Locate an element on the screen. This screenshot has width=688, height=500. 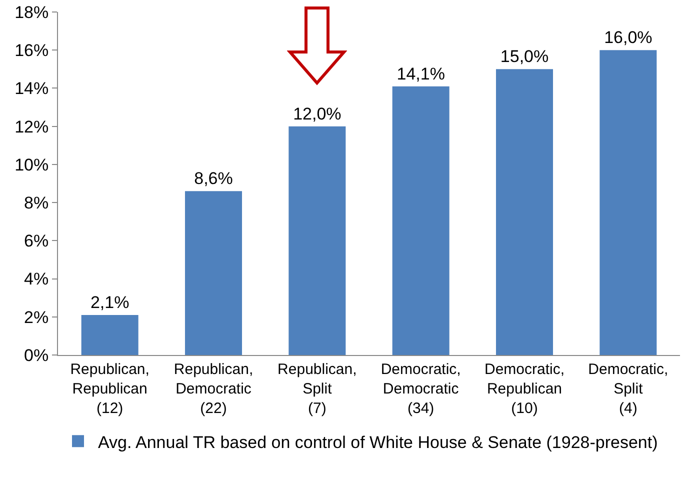
y-tick-label: 4% is located at coordinates (36, 279).